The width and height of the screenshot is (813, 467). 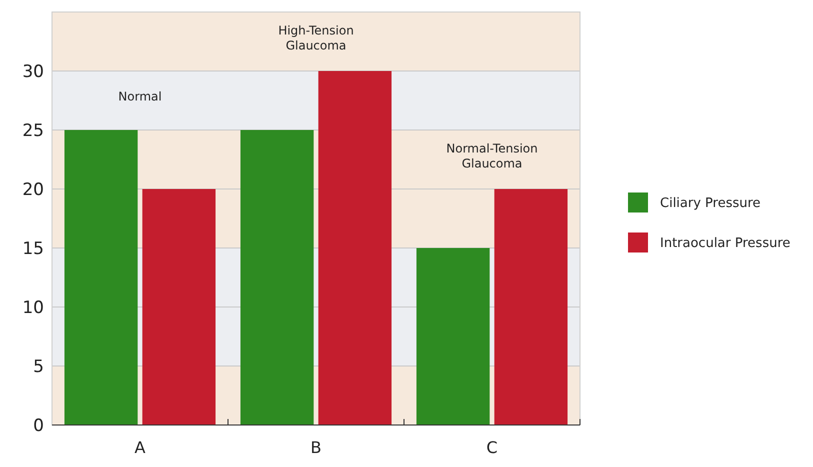 I want to click on y-tick-label: 30, so click(x=33, y=72).